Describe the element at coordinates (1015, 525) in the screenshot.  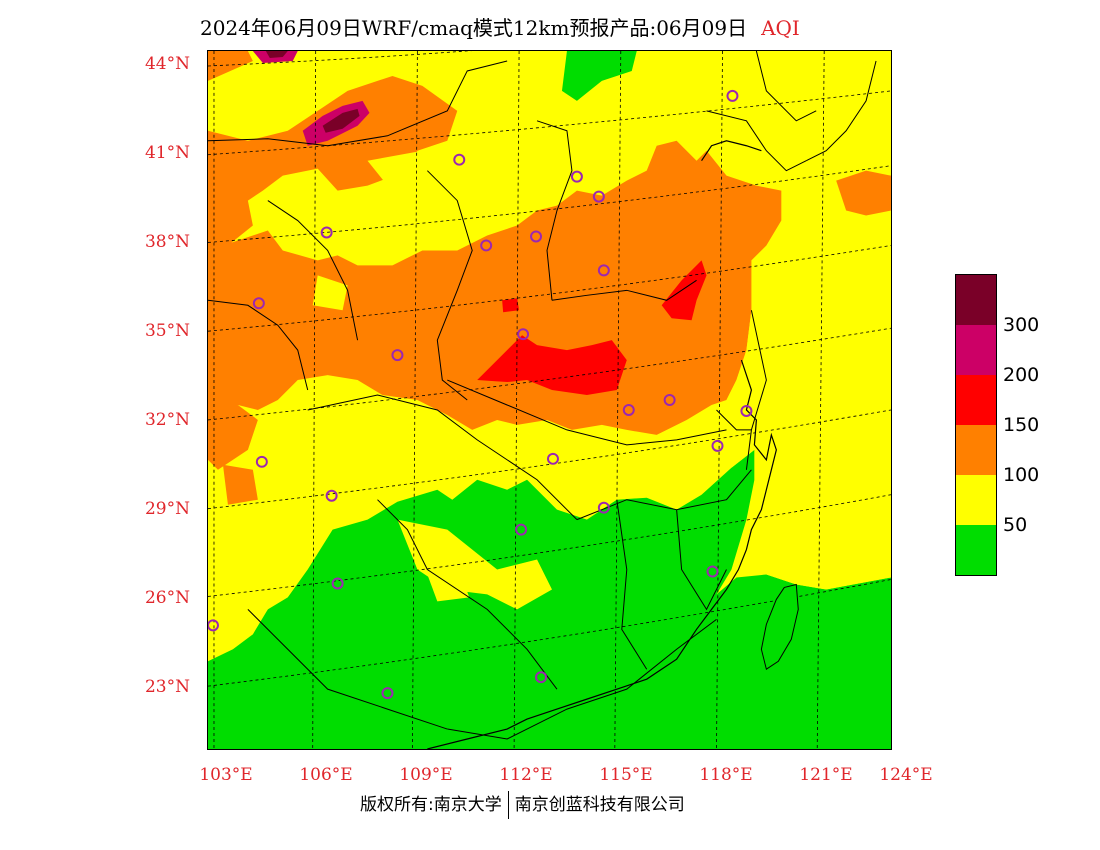
I see `legend-label-50: 50` at that location.